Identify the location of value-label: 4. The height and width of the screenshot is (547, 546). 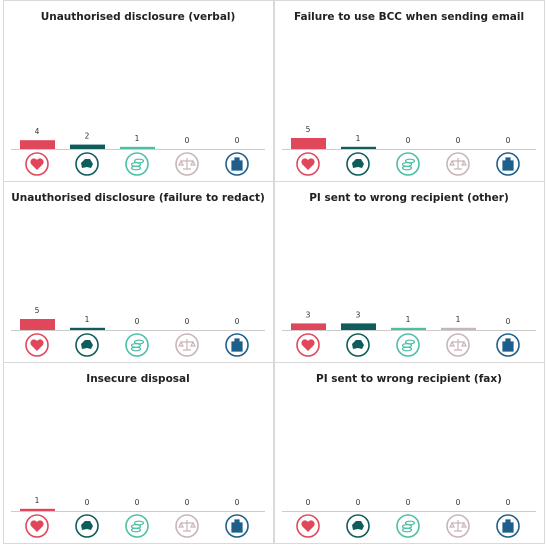
(37, 131).